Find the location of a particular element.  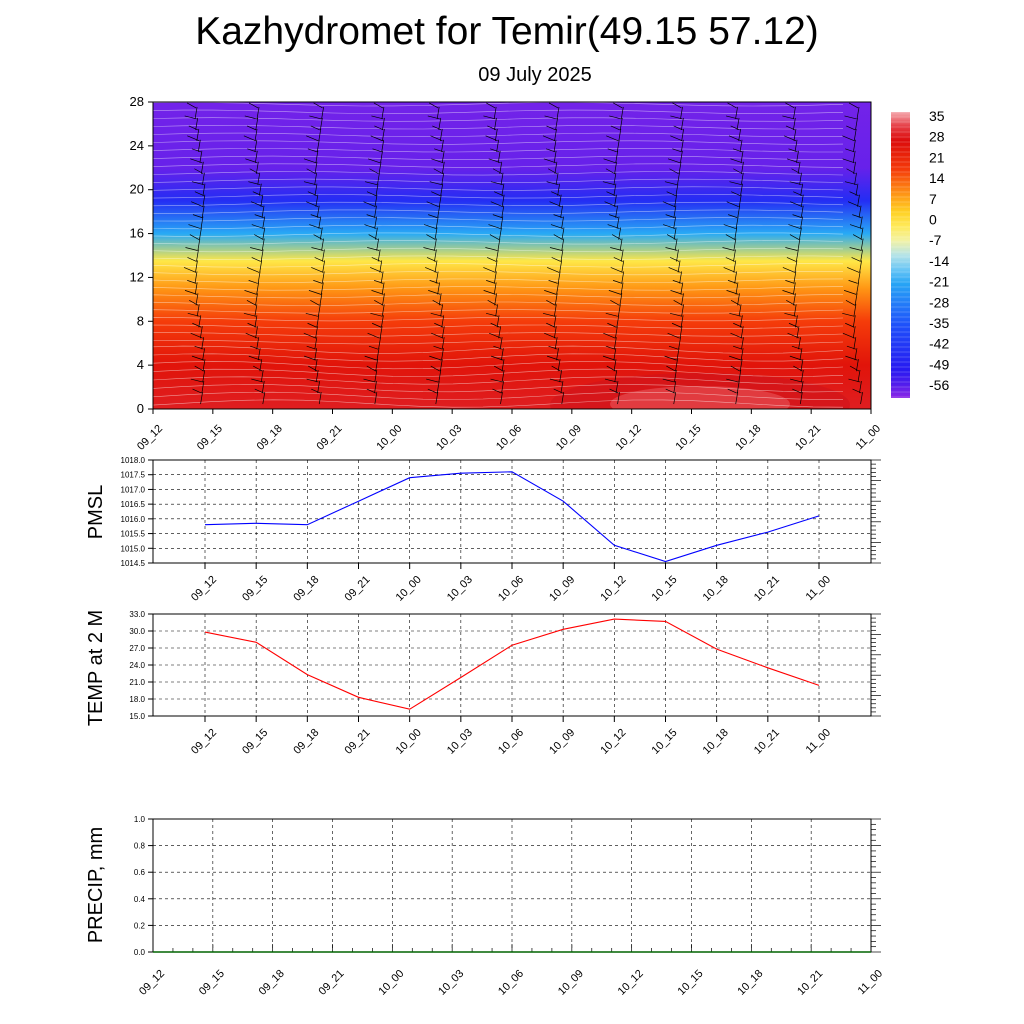

x-tick-label: 10_18 is located at coordinates (716, 589).